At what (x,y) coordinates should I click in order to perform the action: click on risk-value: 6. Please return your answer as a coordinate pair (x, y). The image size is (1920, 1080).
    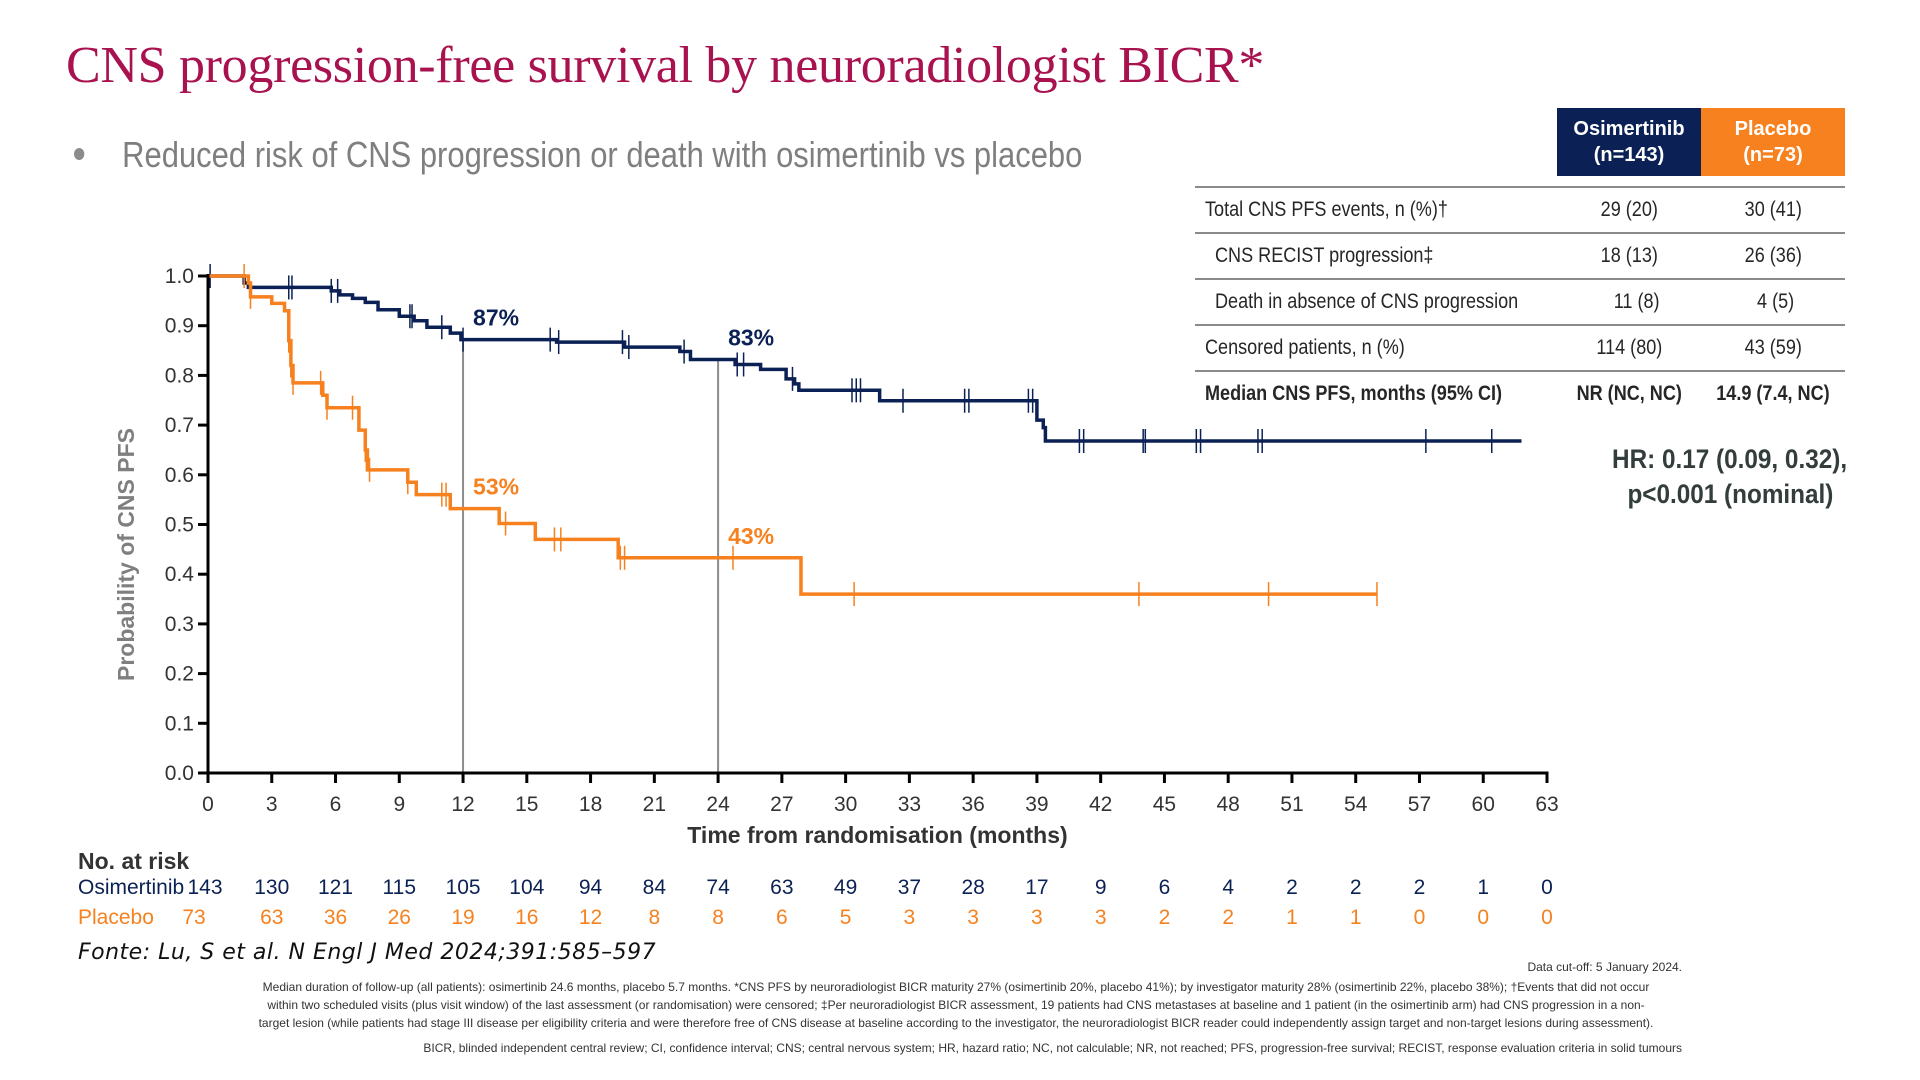
    Looking at the image, I should click on (782, 917).